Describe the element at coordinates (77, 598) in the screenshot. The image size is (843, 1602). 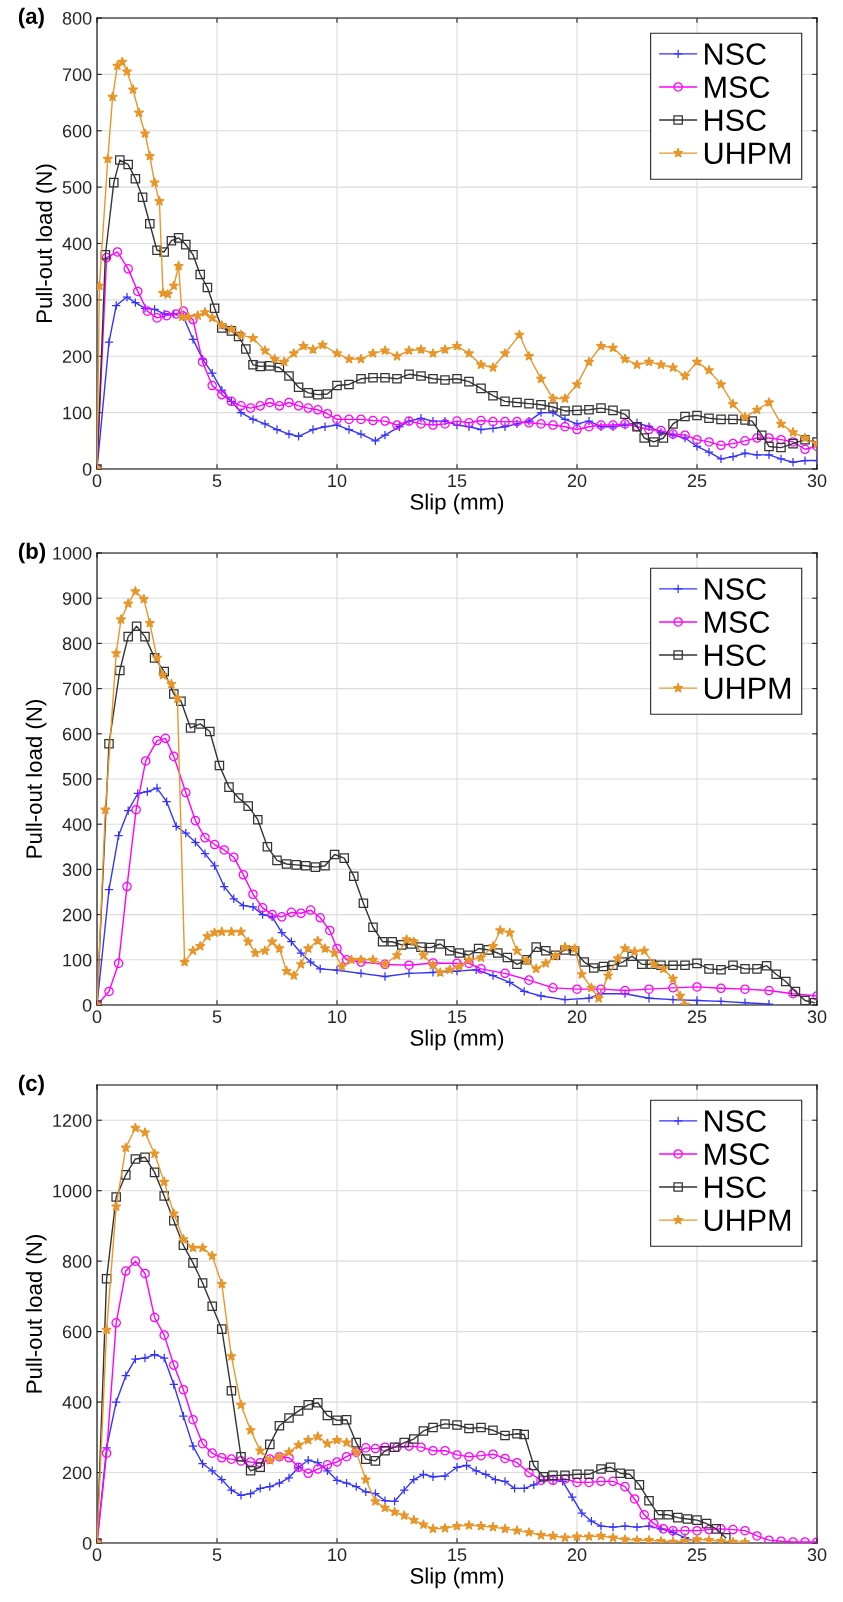
I see `y-tick-label: 900` at that location.